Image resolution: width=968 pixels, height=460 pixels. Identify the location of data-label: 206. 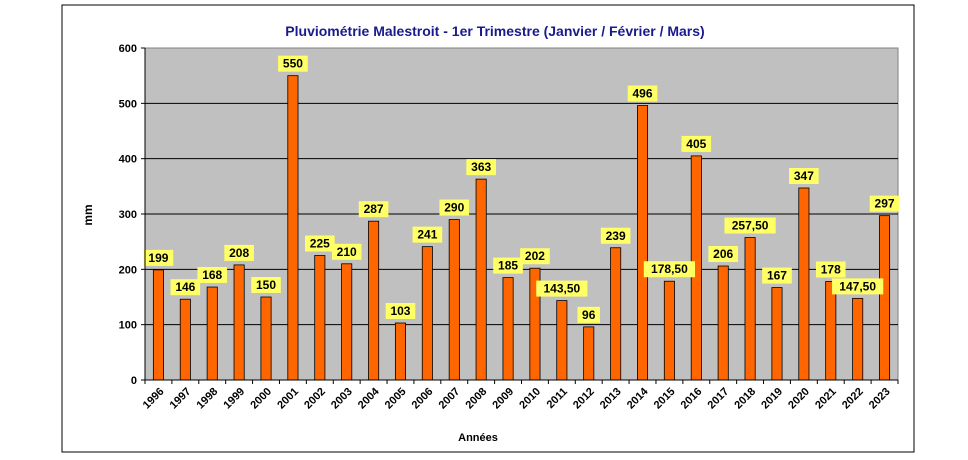
(723, 254).